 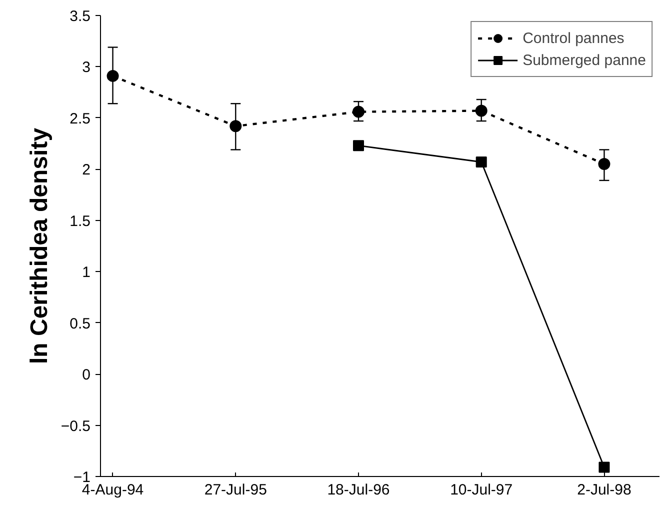 What do you see at coordinates (80, 119) in the screenshot?
I see `y-tick-label: 2.5` at bounding box center [80, 119].